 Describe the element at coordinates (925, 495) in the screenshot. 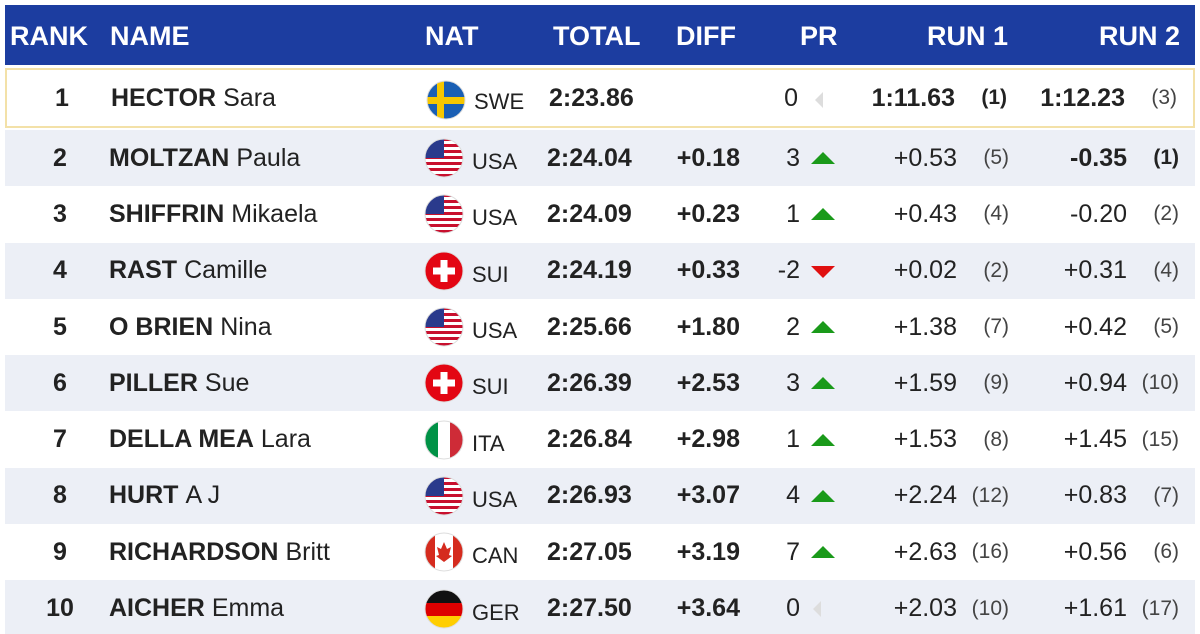

I see `run-time: +2.24` at that location.